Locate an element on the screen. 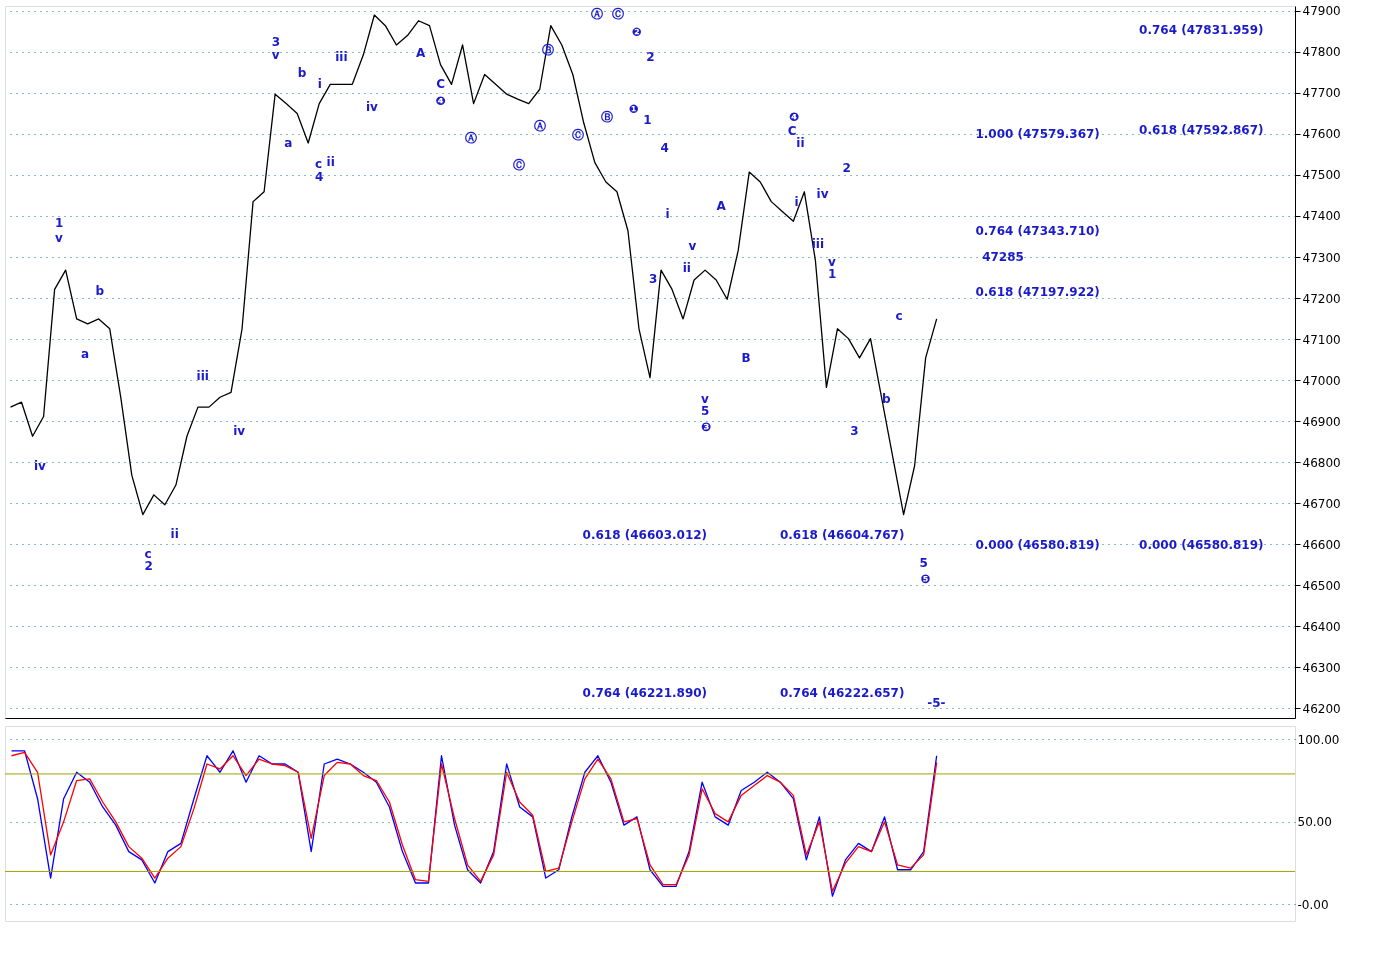 The height and width of the screenshot is (961, 1387). y-tick-label: 47600 is located at coordinates (1321, 134).